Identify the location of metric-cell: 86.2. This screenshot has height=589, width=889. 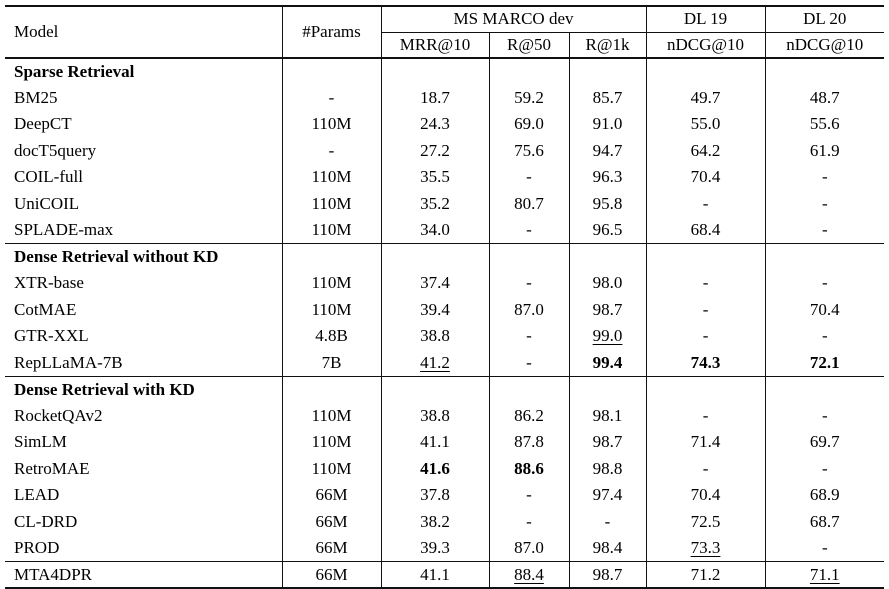
(528, 415).